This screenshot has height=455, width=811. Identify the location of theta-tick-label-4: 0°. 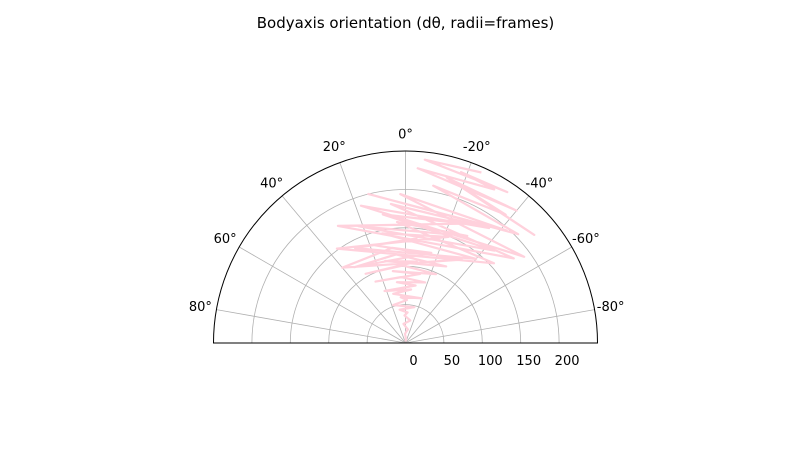
(405, 135).